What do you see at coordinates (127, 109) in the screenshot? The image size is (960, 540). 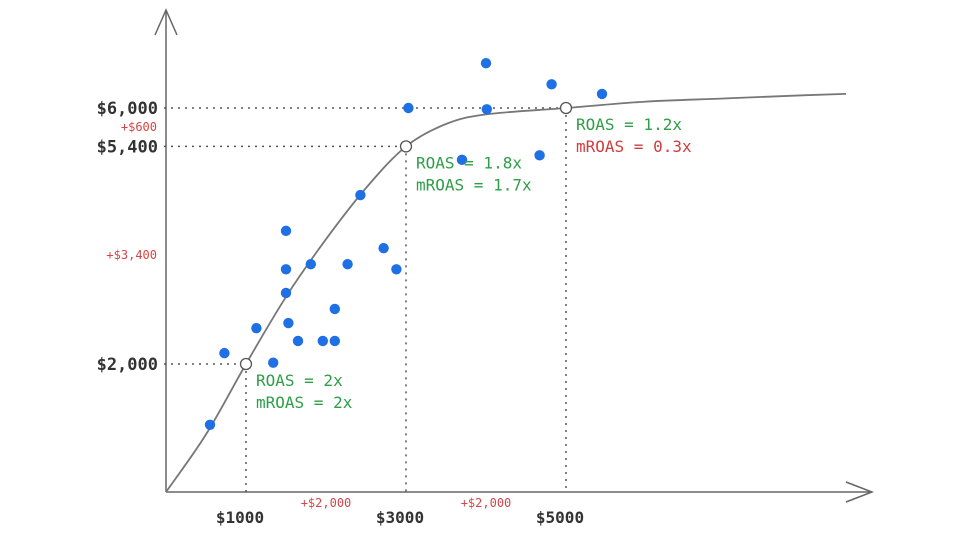 I see `y-tick-label: $6,000` at bounding box center [127, 109].